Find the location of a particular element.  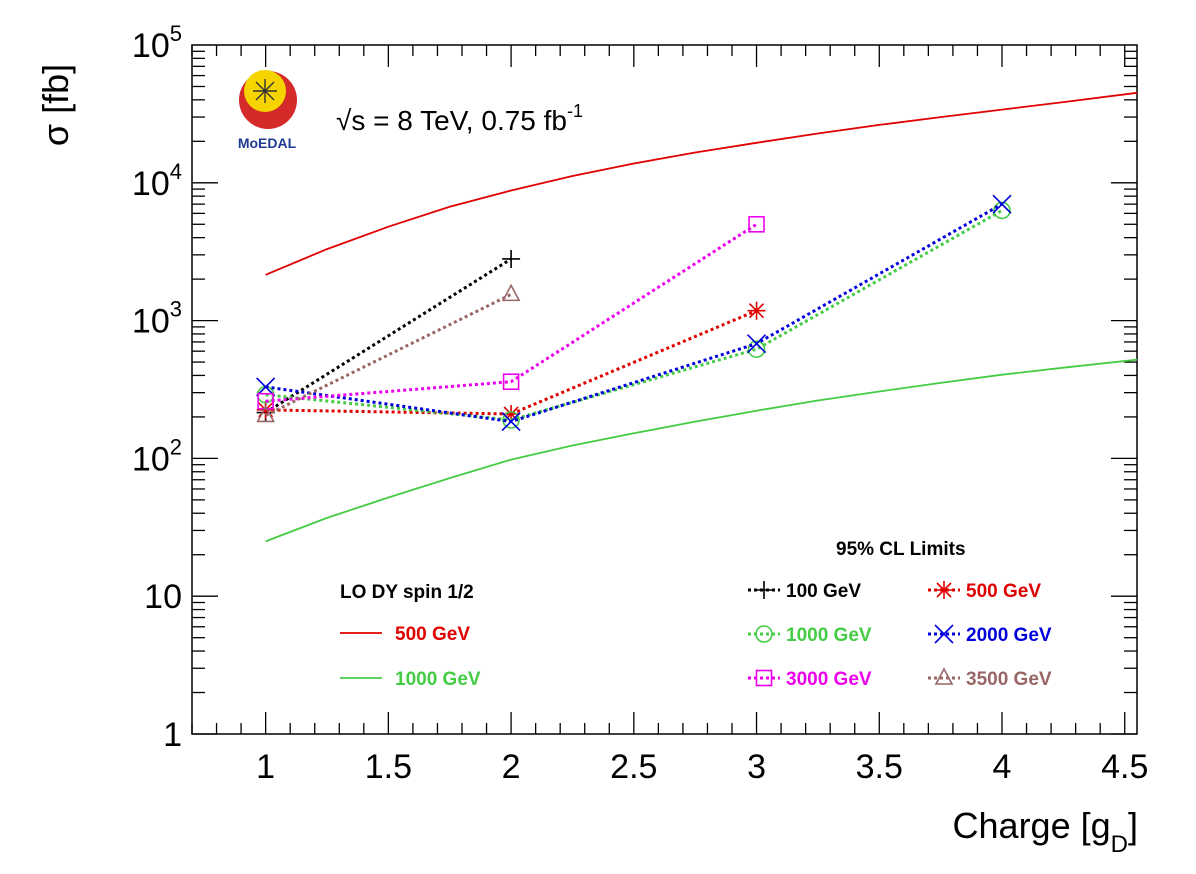

x-tick-label: 1.5 is located at coordinates (388, 767).